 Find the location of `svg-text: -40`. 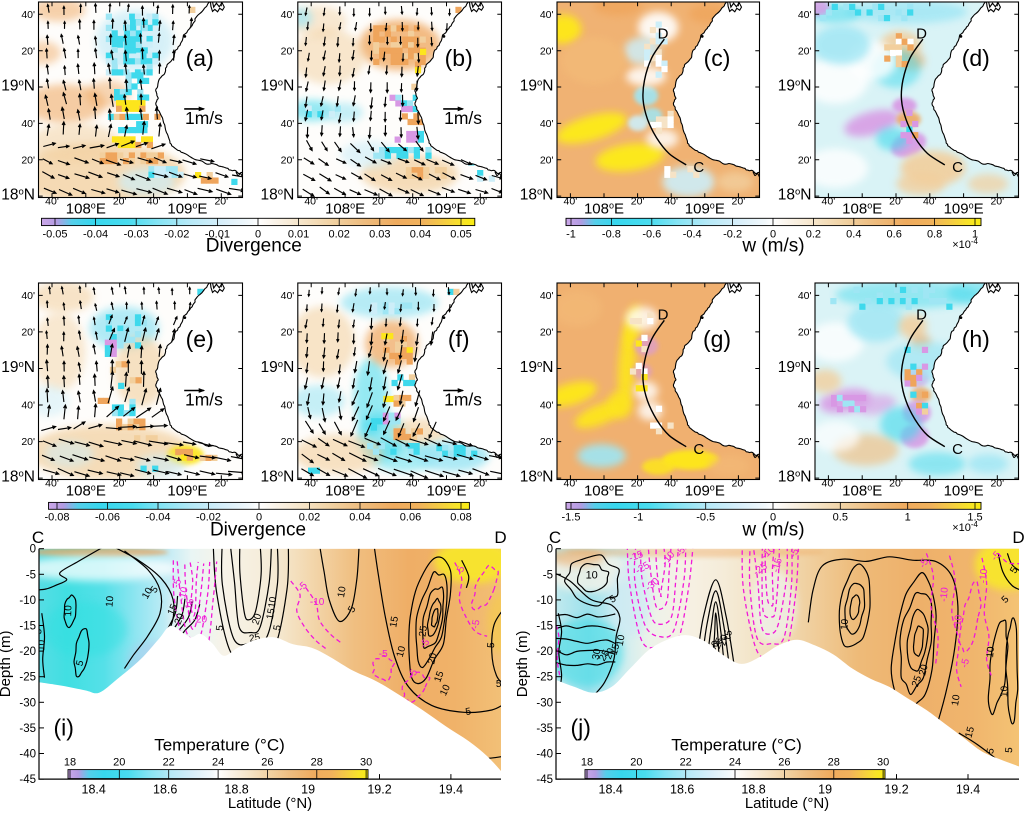

svg-text: -40 is located at coordinates (544, 755).